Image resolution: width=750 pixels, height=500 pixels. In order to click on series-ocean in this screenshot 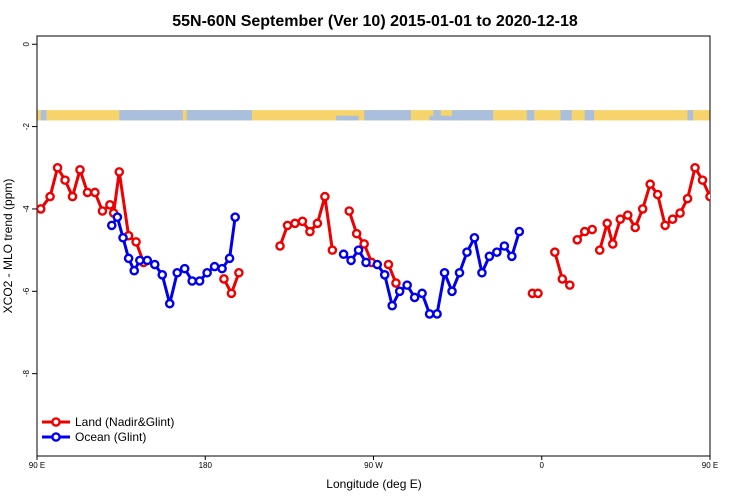, I will do `click(315, 265)`.